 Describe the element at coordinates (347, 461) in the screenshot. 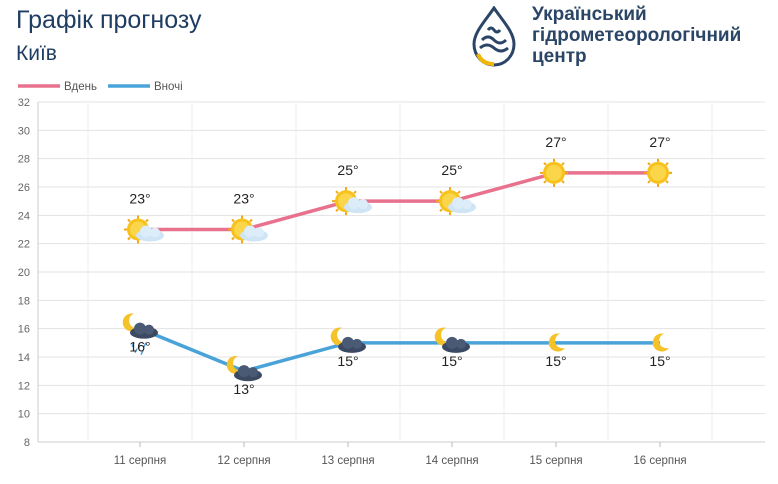

I see `x-tick-label: 13 серпня` at that location.